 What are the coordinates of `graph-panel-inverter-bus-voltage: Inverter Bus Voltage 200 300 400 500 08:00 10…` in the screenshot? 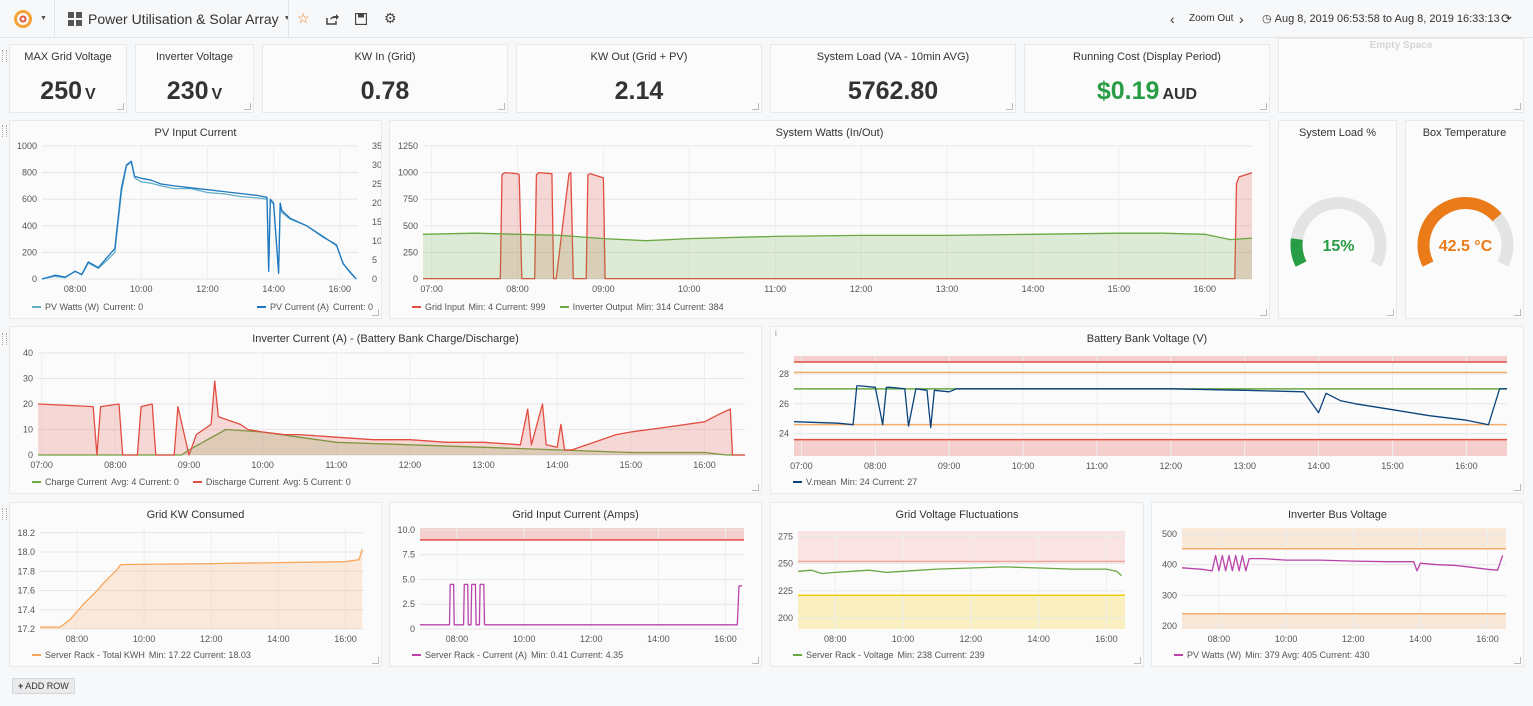 It's located at (1337, 584).